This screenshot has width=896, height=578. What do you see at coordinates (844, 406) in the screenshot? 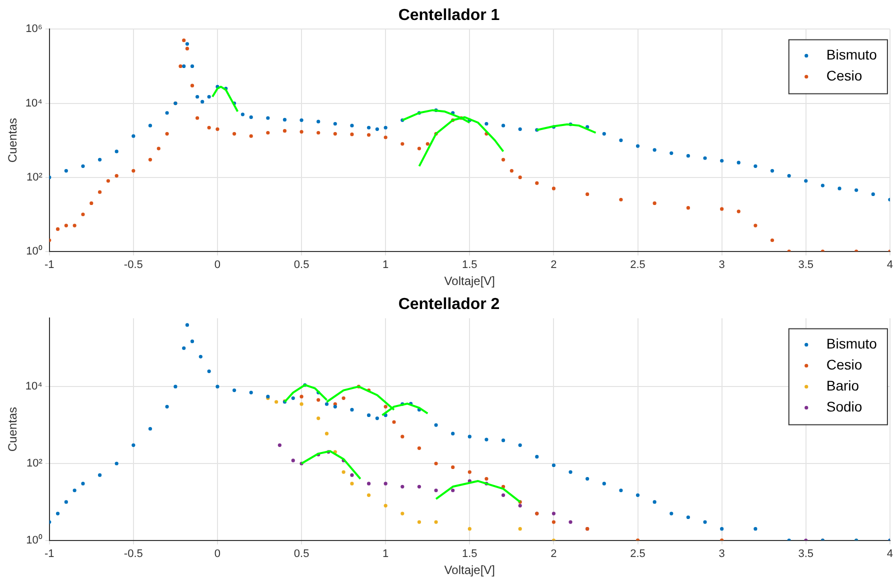
I see `legend-label: Sodio` at bounding box center [844, 406].